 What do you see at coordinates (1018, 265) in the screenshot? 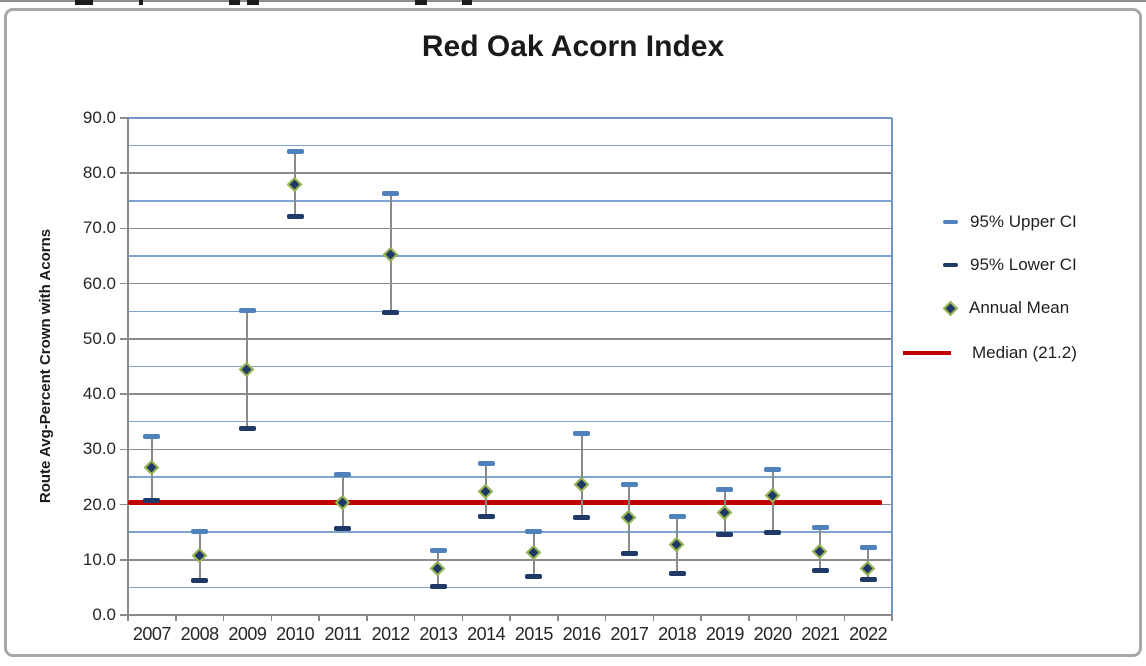
I see `legend-item-lower-ci: 95% Lower CI` at bounding box center [1018, 265].